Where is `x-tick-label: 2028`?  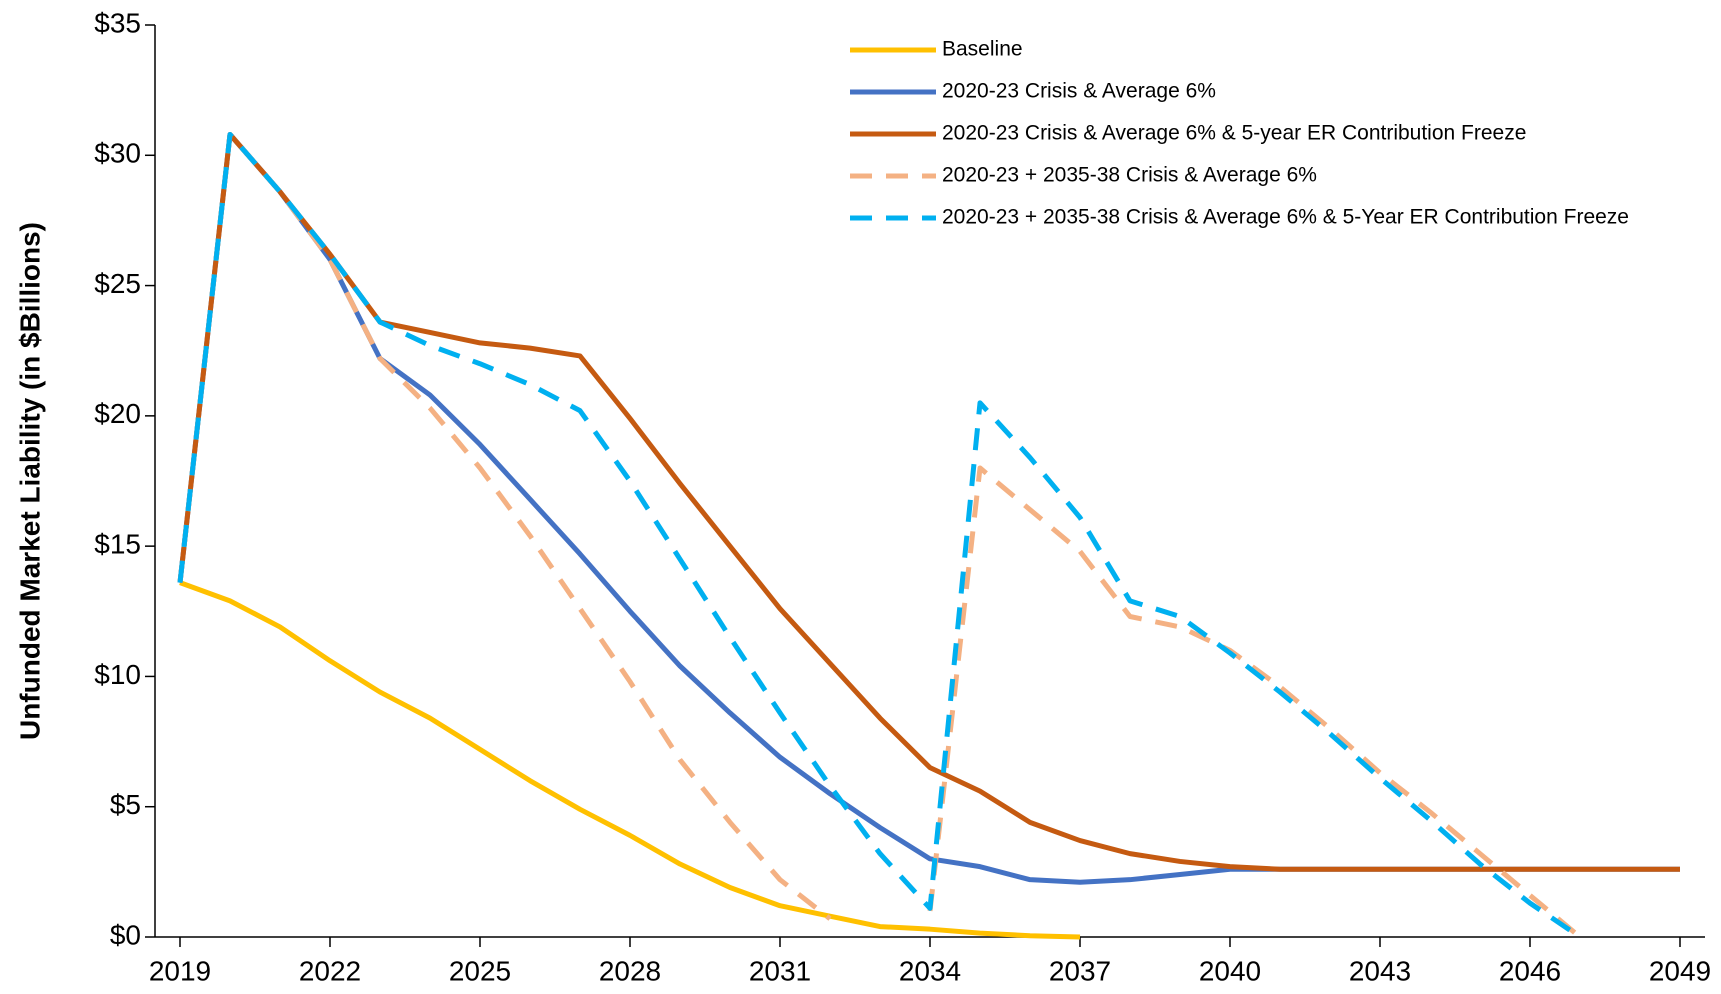 x-tick-label: 2028 is located at coordinates (630, 970).